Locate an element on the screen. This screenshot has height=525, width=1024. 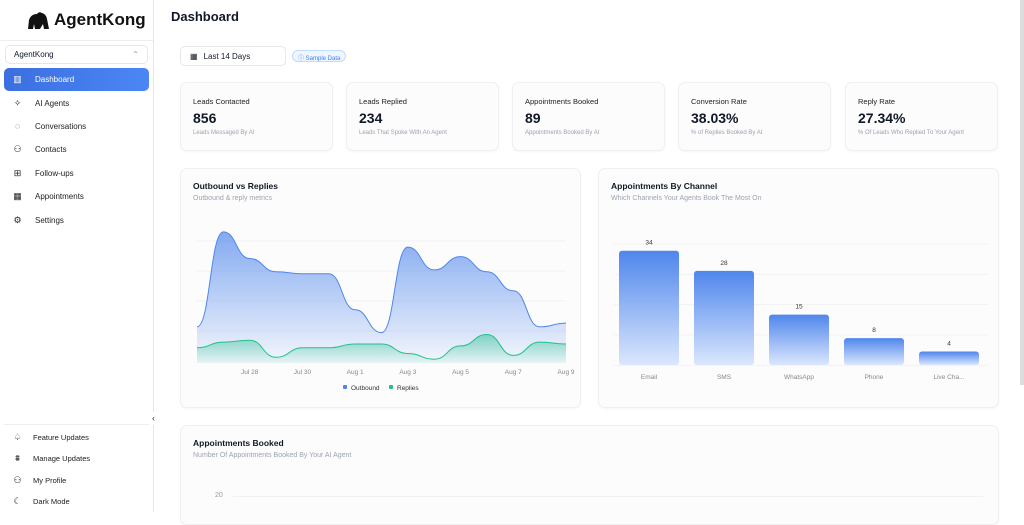
stat-subtitle: % of Replies Booked By AI is located at coordinates (727, 133).